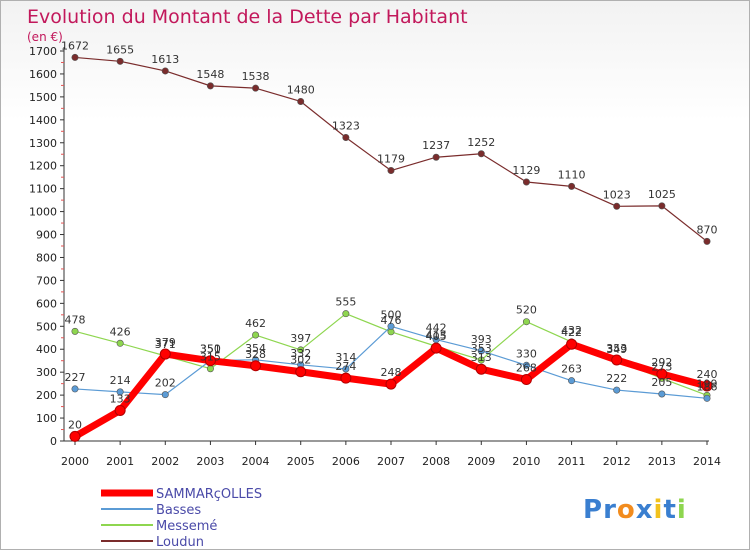  Describe the element at coordinates (626, 510) in the screenshot. I see `logo-letter: o` at that location.